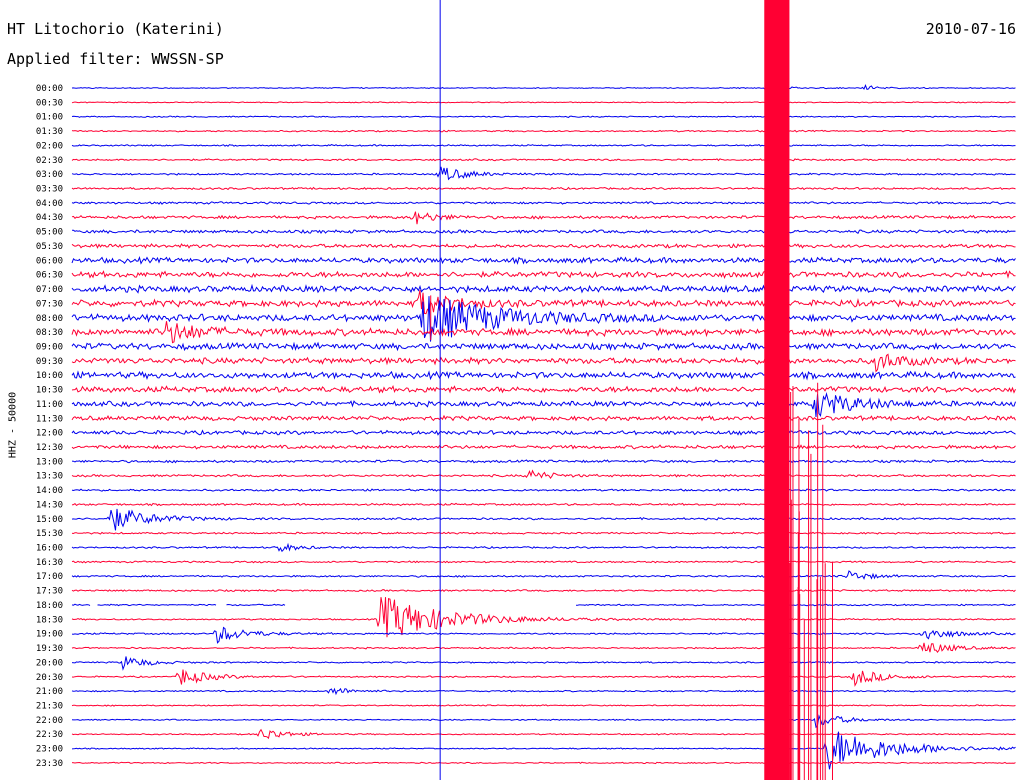 The width and height of the screenshot is (1024, 780). I want to click on row-tick-label: 03:00, so click(49, 175).